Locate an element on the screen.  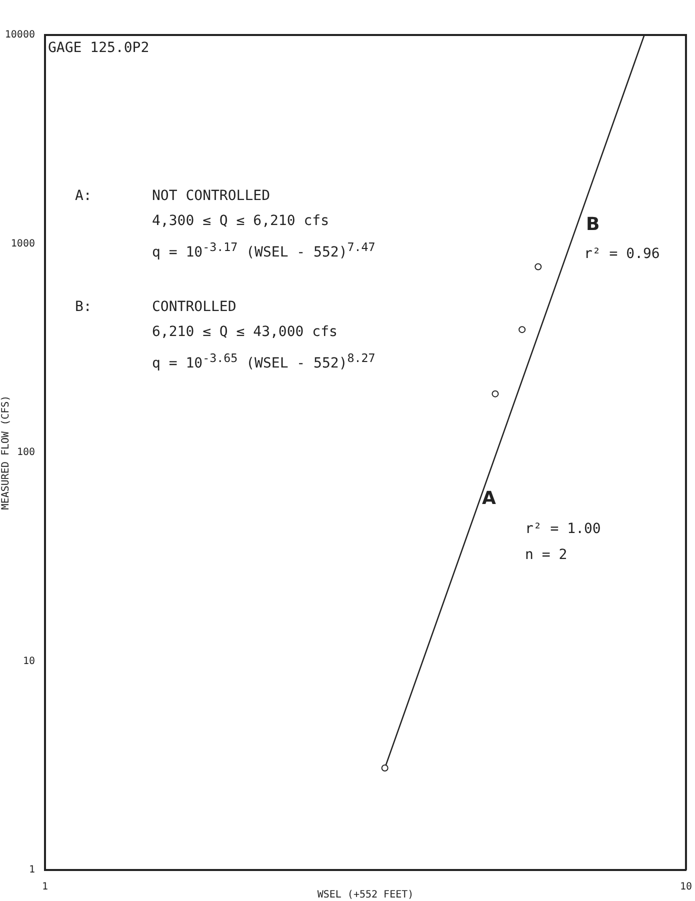
annotation: q = 10$^{-3.17}$ (WSEL - 552)$^{7.47}$ is located at coordinates (264, 250).